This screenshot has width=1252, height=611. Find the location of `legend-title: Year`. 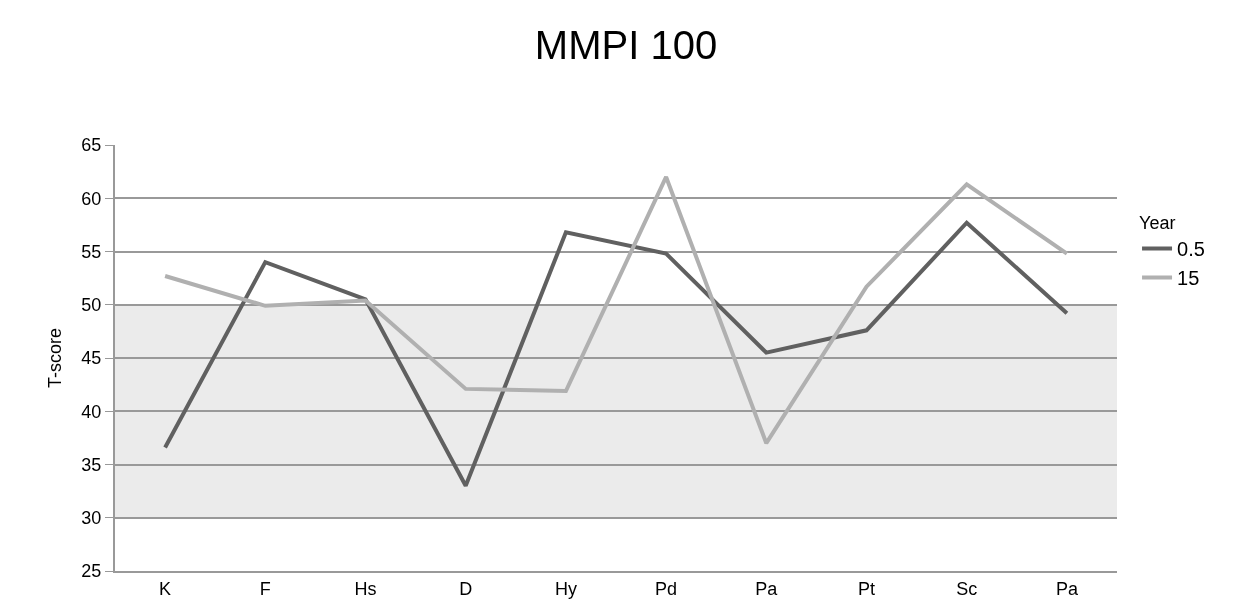

legend-title: Year is located at coordinates (1157, 222).